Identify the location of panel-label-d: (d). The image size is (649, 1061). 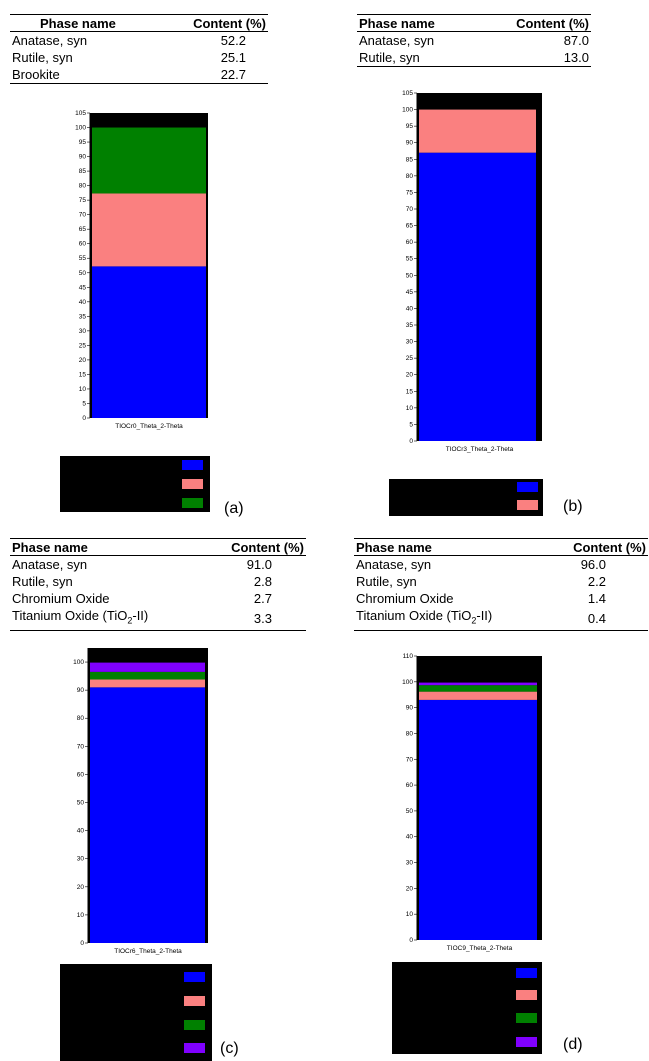
(573, 1044).